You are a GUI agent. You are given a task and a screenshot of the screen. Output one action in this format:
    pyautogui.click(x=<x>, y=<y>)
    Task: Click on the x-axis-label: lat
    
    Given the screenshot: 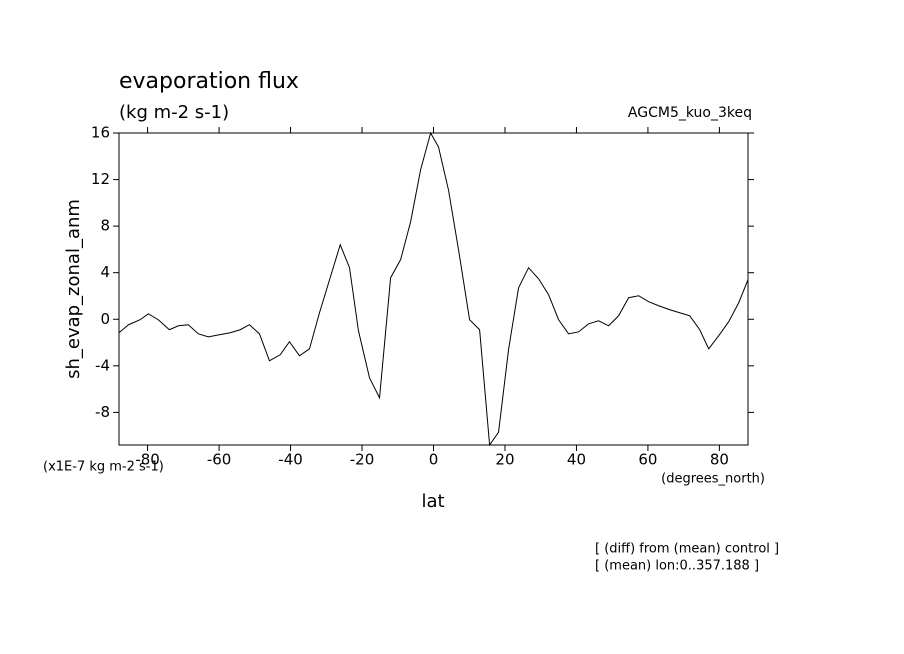 What is the action you would take?
    pyautogui.click(x=432, y=501)
    